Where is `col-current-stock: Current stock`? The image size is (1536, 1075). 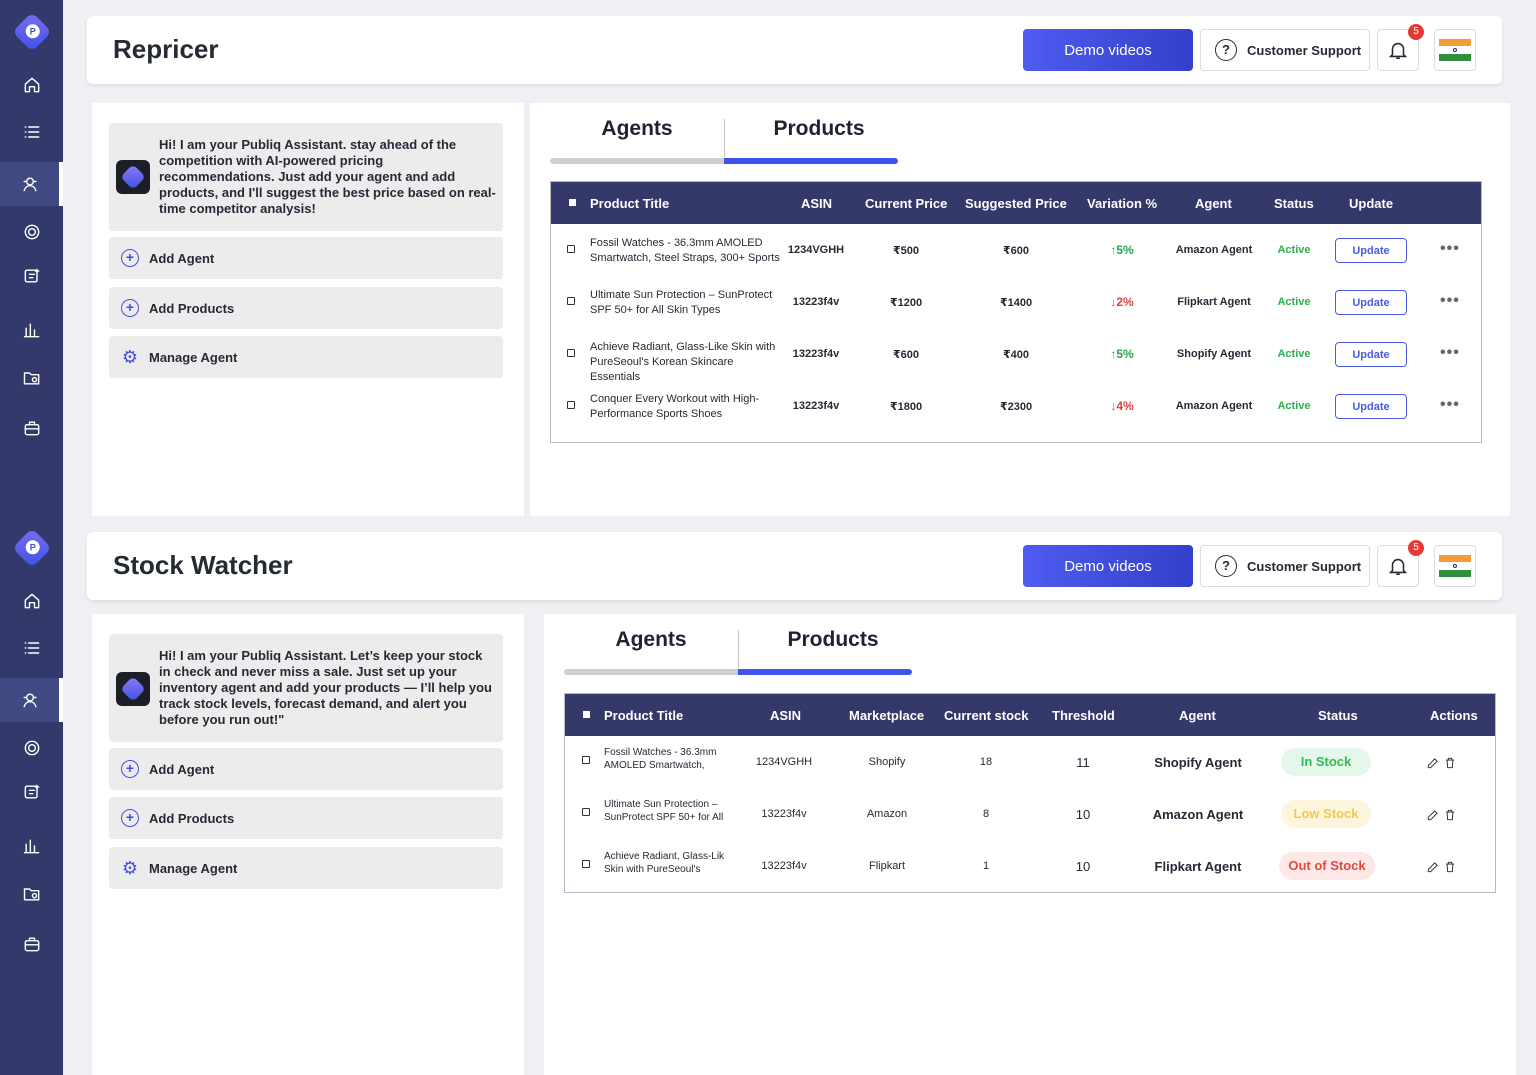 col-current-stock: Current stock is located at coordinates (986, 715).